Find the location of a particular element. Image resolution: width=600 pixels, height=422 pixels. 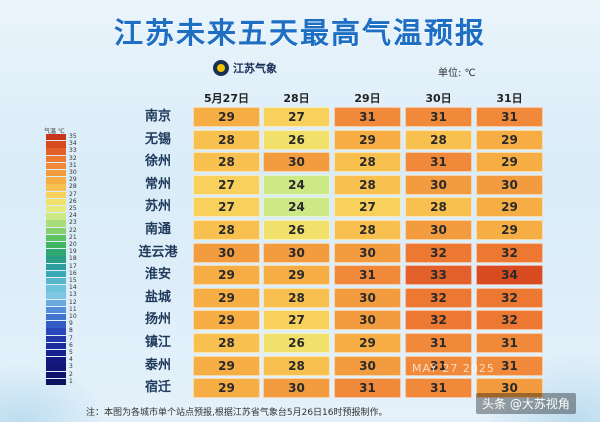

city-label: 苏州 is located at coordinates (157, 207).